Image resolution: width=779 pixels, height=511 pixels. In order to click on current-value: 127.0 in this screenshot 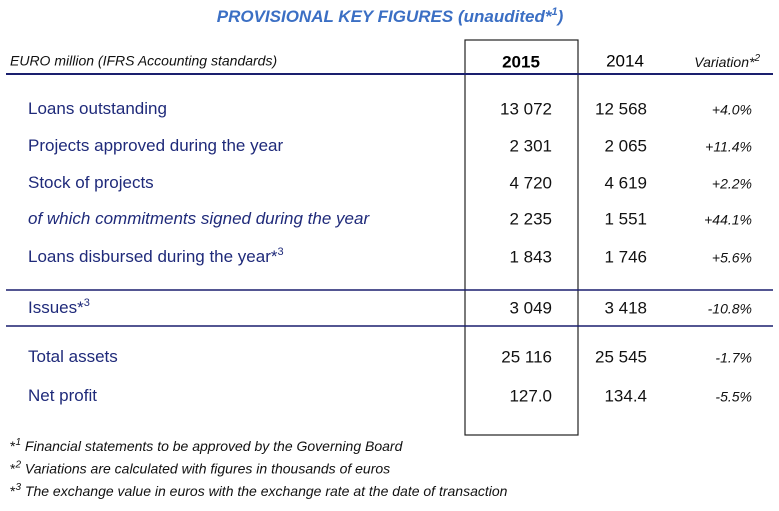, I will do `click(530, 395)`.